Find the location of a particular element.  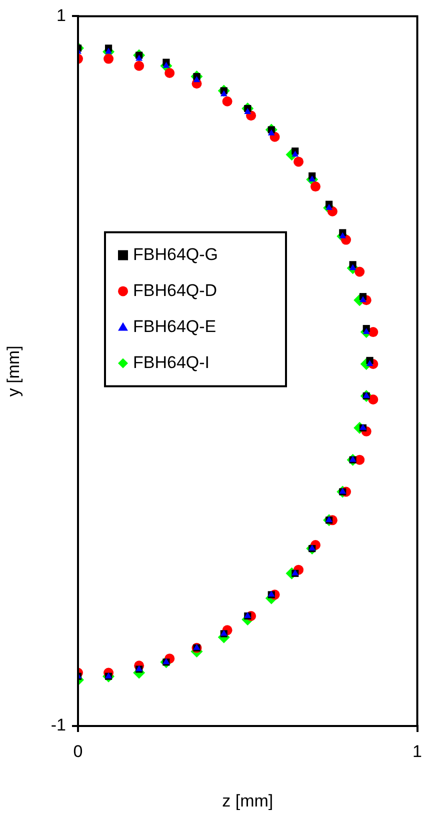

legend-label: FBH64Q-E is located at coordinates (174, 326).